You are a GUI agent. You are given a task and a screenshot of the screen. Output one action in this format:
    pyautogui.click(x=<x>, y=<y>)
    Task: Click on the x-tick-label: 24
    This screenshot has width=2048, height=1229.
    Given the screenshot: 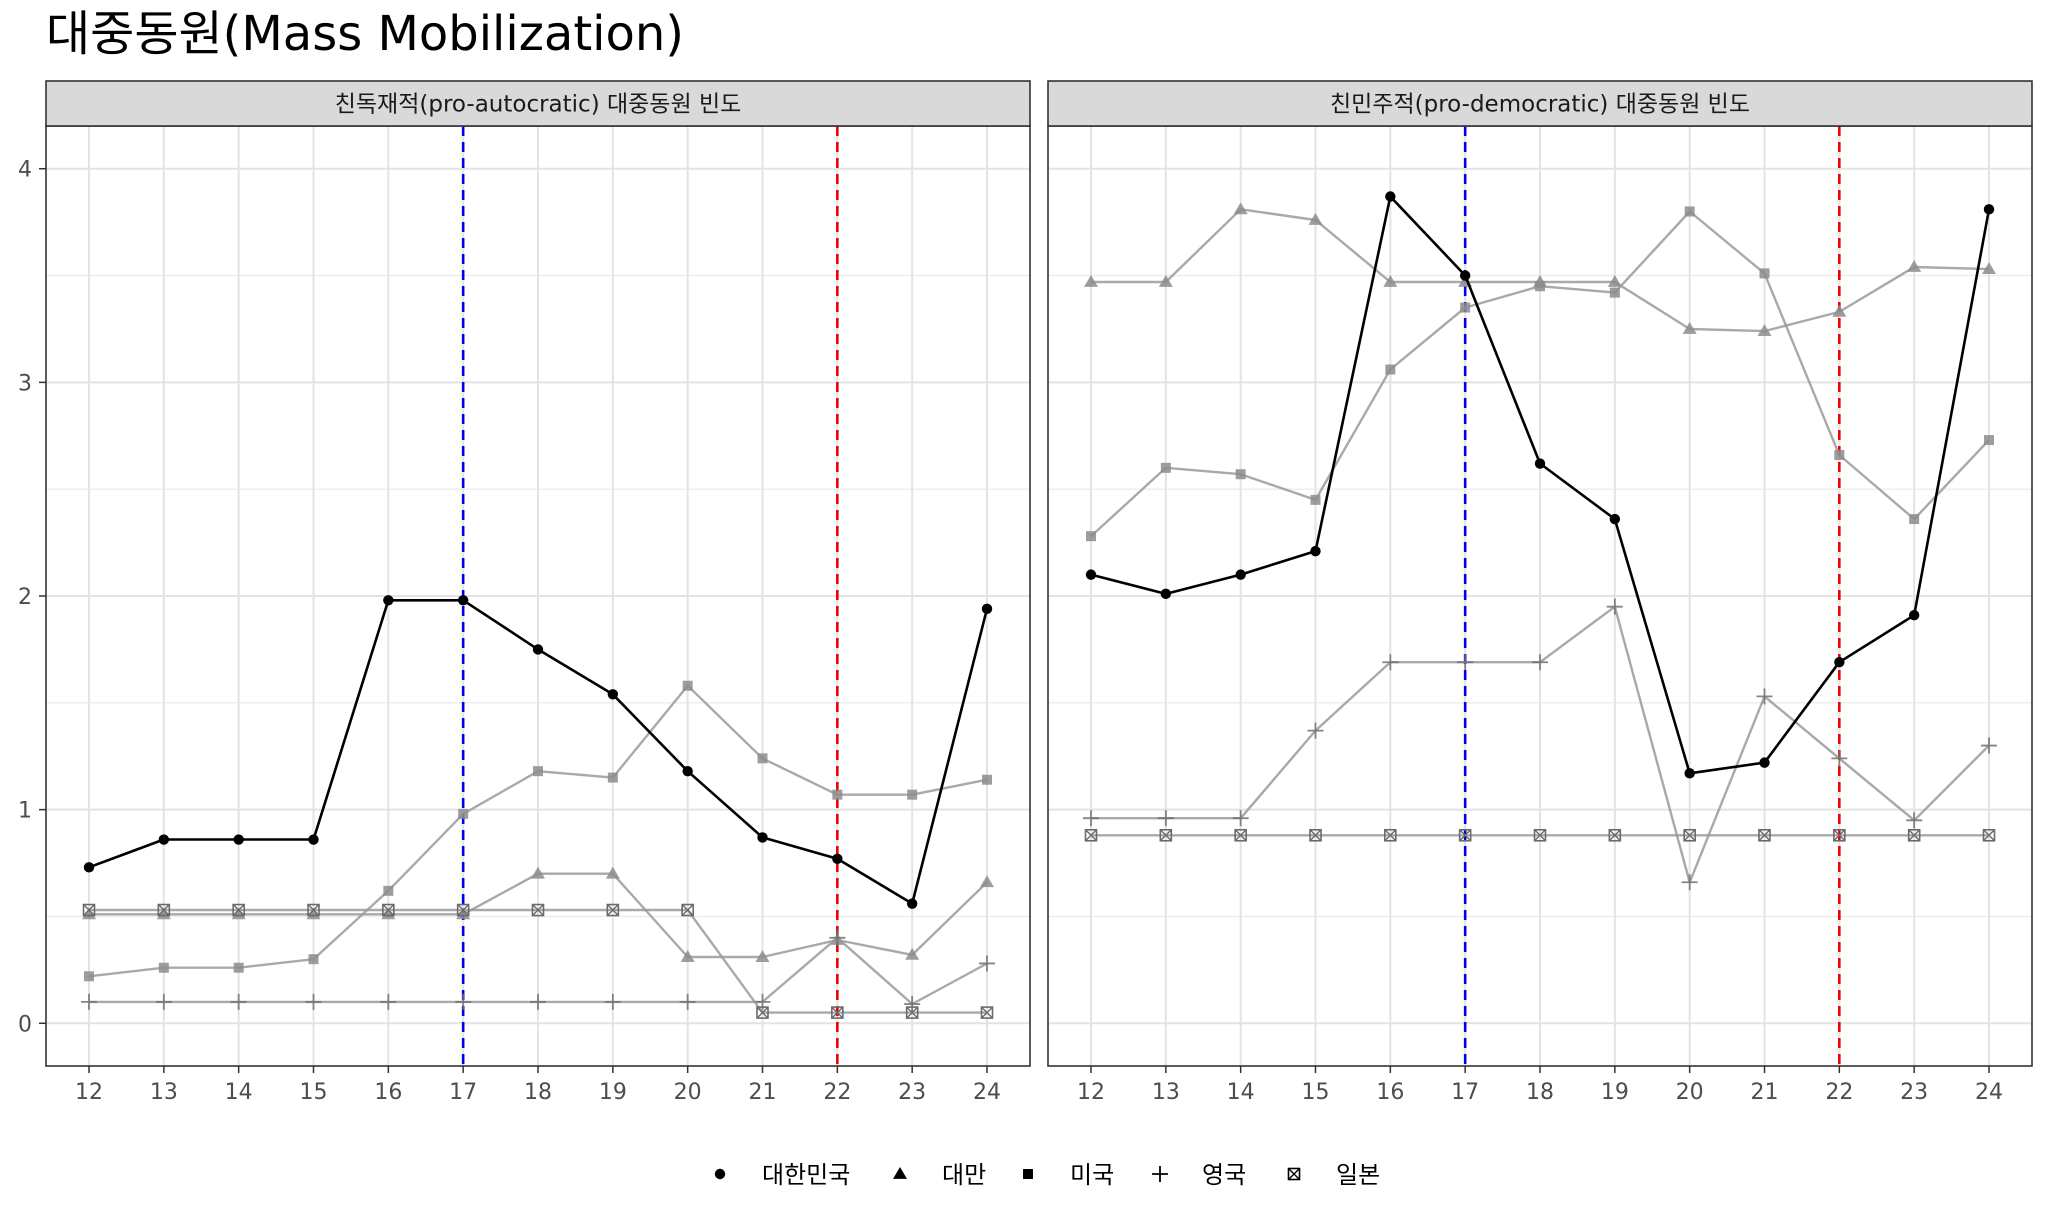 What is the action you would take?
    pyautogui.click(x=1989, y=1092)
    